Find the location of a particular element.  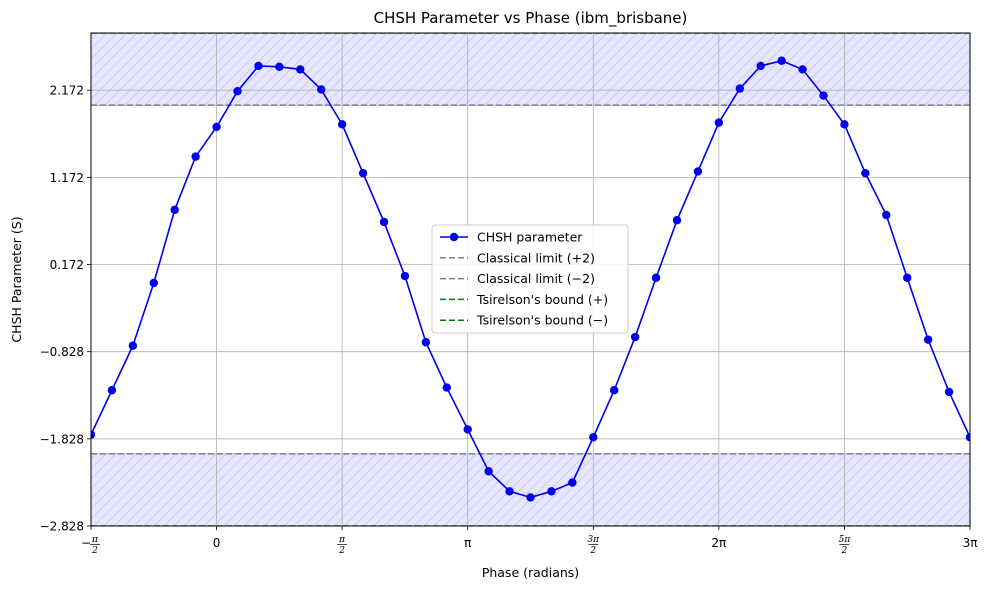

svg-text: CHSH parameter is located at coordinates (530, 237).